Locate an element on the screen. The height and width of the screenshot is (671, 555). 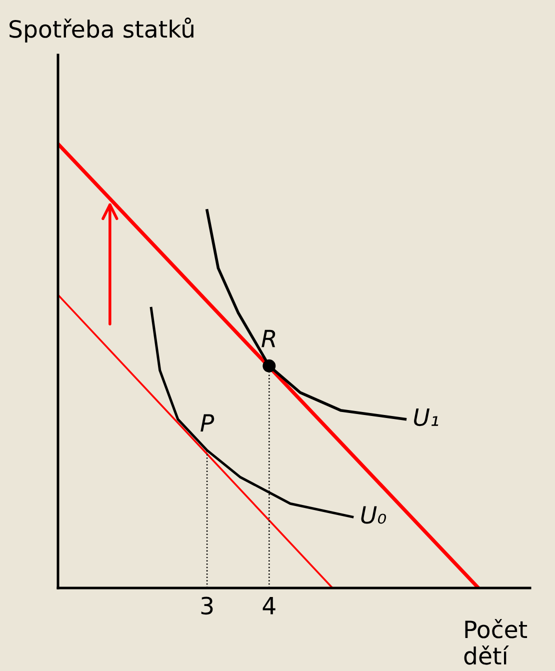
series-label: U₁ is located at coordinates (426, 417).